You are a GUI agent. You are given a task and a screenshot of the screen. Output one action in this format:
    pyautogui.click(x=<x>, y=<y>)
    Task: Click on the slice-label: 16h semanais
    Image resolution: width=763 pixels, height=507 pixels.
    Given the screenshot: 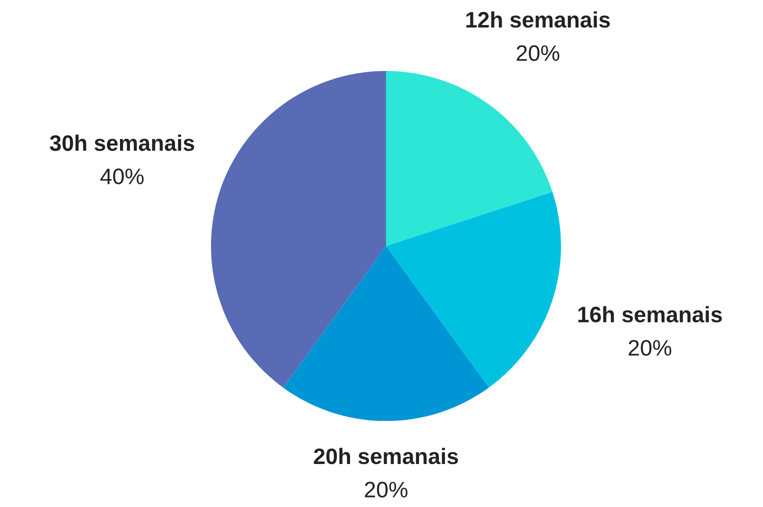 What is the action you would take?
    pyautogui.click(x=650, y=314)
    